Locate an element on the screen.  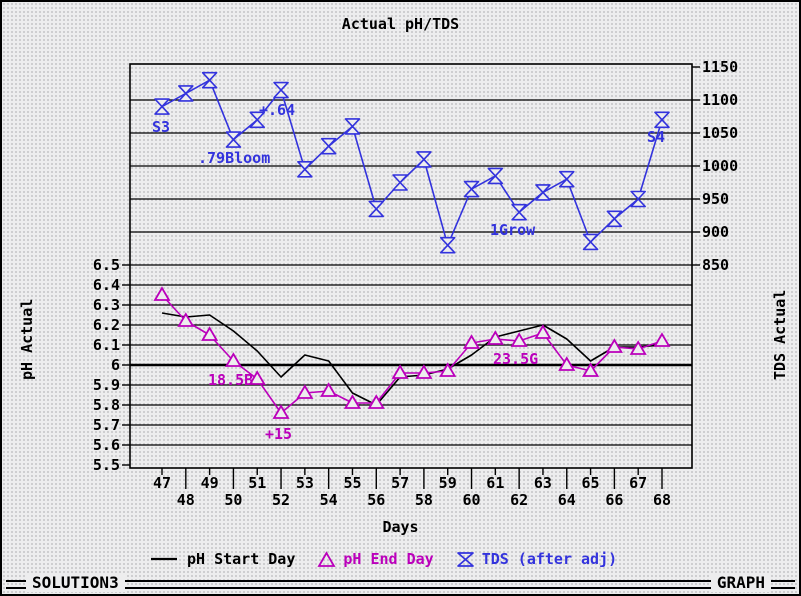
x-axis-title: Days is located at coordinates (400, 527).